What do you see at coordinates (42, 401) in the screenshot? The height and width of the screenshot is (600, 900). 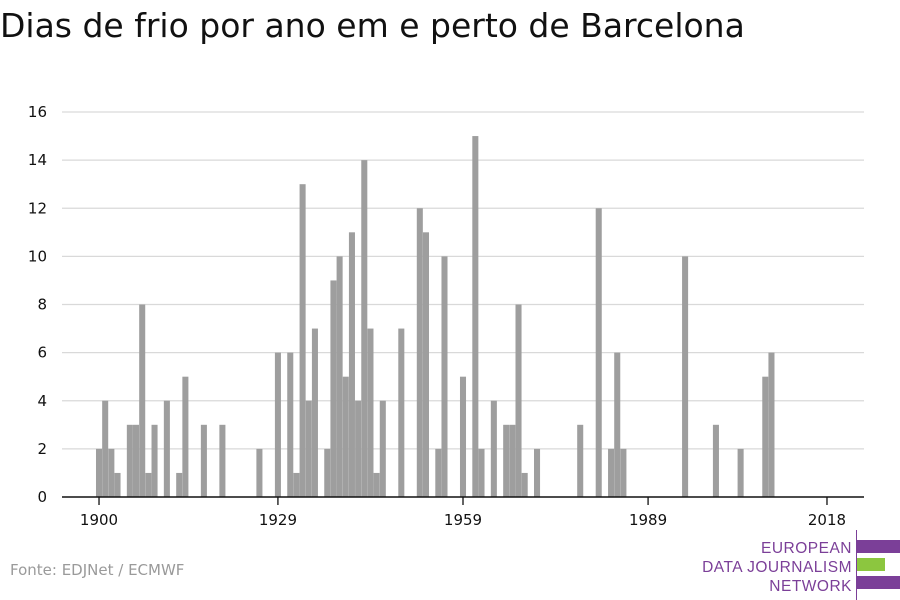 I see `y-tick-label: 4` at bounding box center [42, 401].